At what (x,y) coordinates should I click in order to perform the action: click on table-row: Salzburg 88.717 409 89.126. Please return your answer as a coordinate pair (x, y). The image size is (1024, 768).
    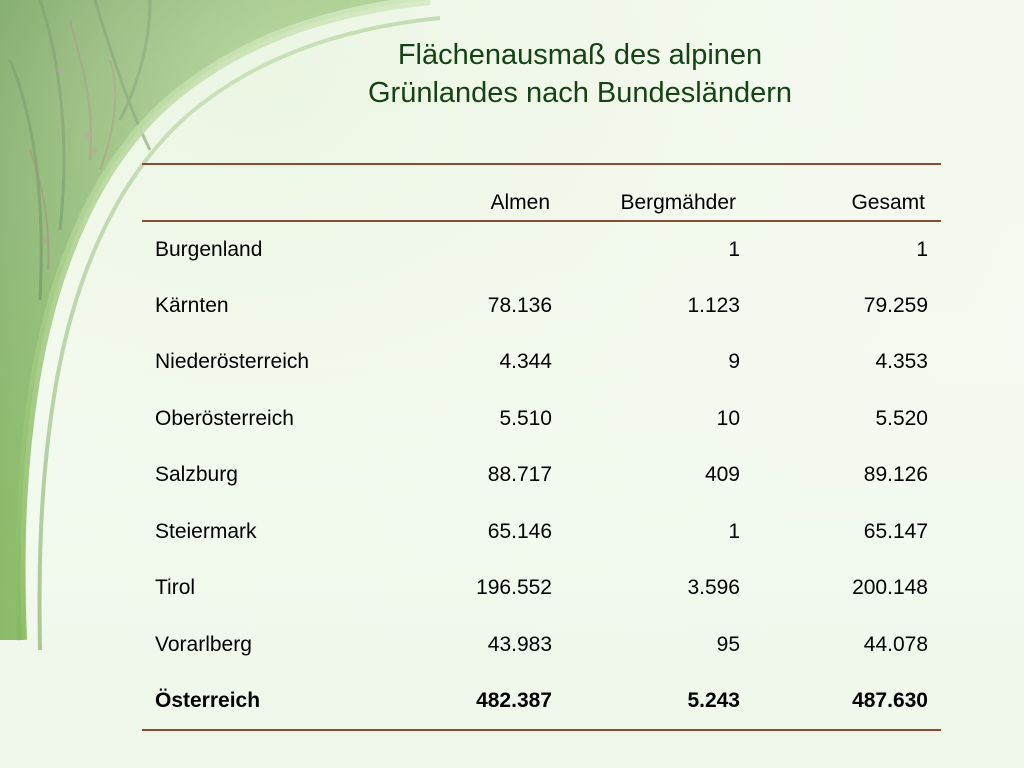
    Looking at the image, I should click on (541, 475).